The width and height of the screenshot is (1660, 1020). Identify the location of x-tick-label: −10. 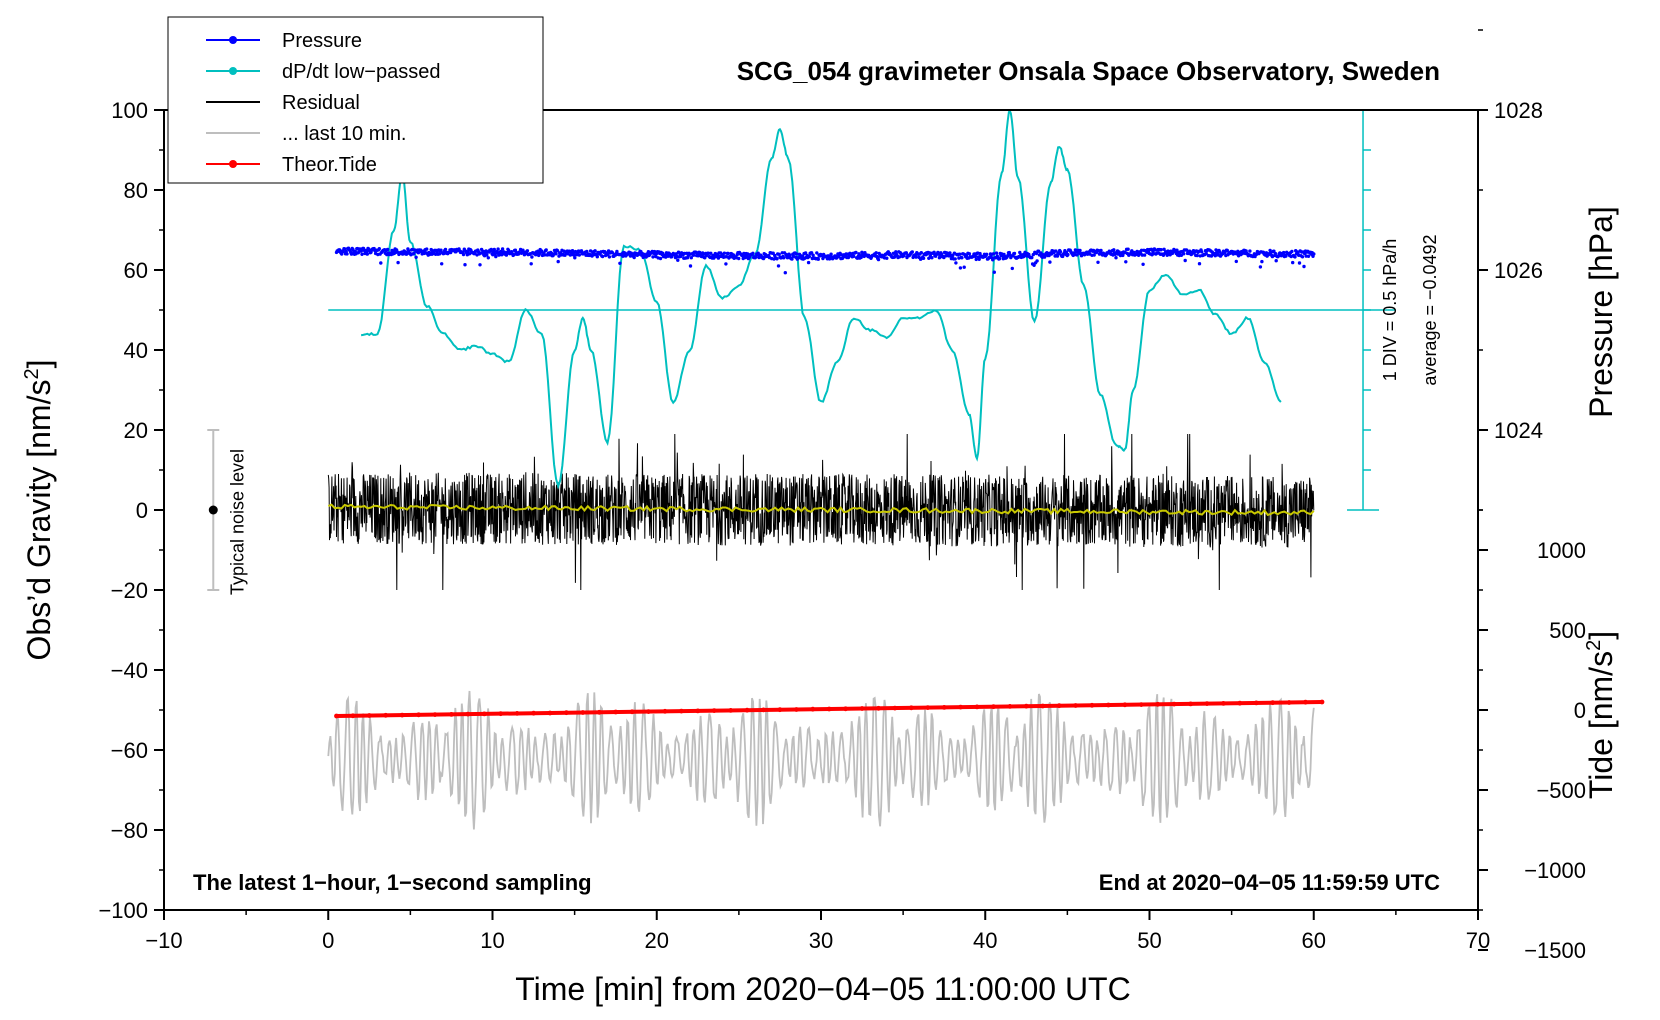
(163, 940).